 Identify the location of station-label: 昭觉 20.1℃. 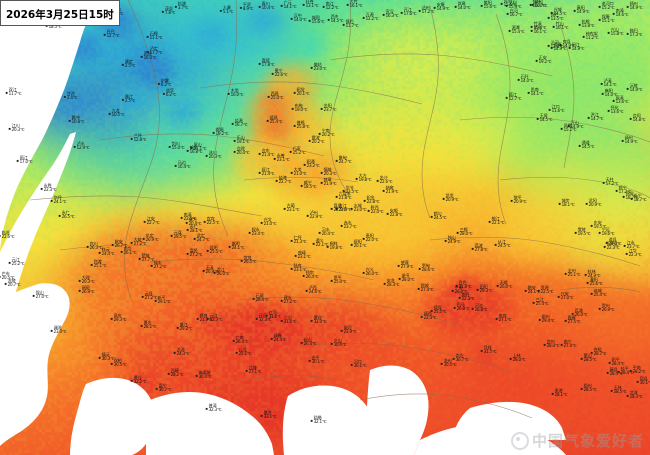
(301, 91).